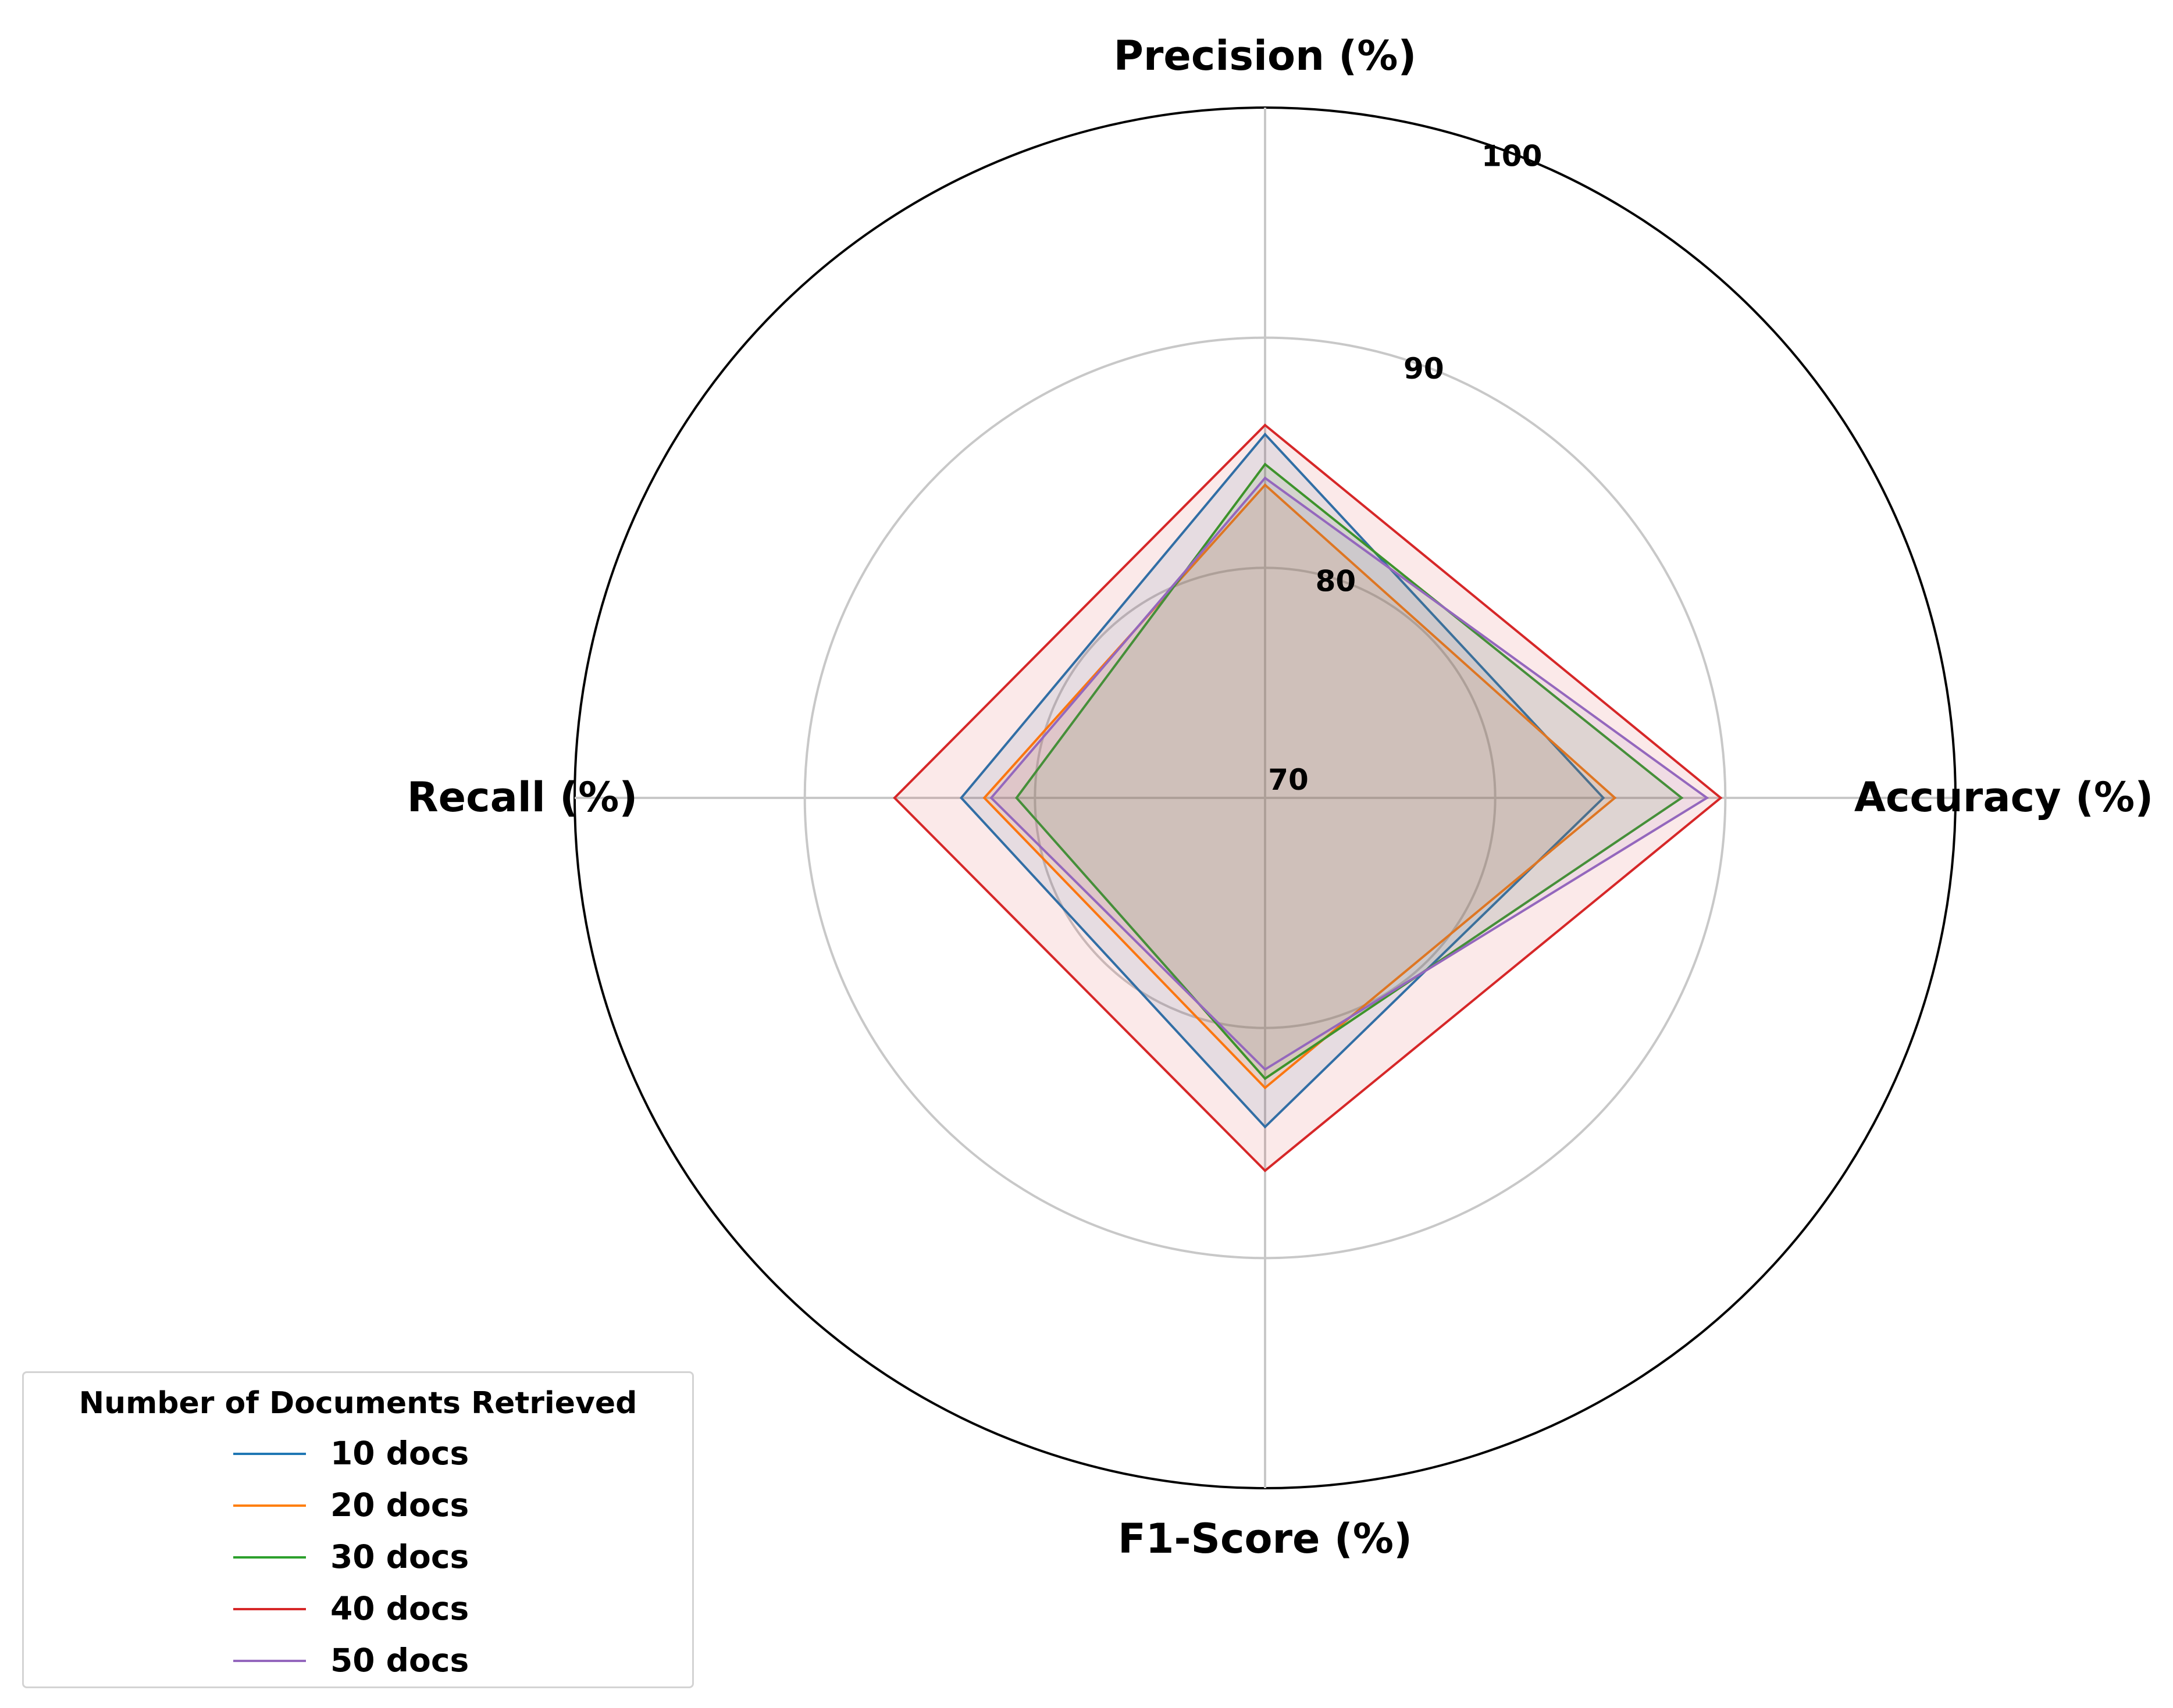 The image size is (2173, 1708). I want to click on legend-label: 20 docs, so click(399, 1505).